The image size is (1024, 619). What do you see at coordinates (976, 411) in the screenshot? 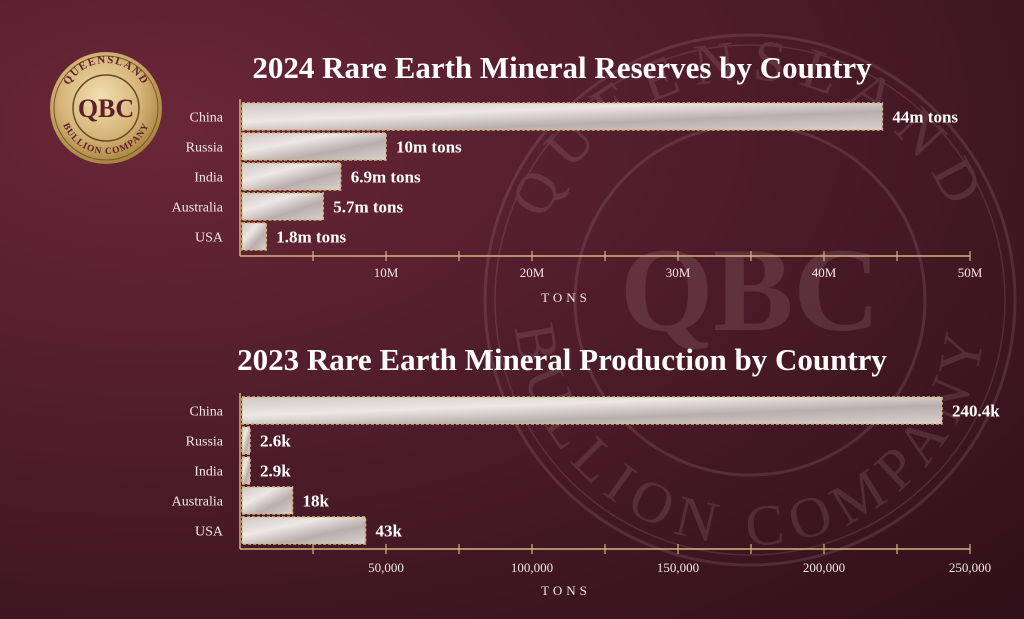
I see `data-label: 240.4k` at bounding box center [976, 411].